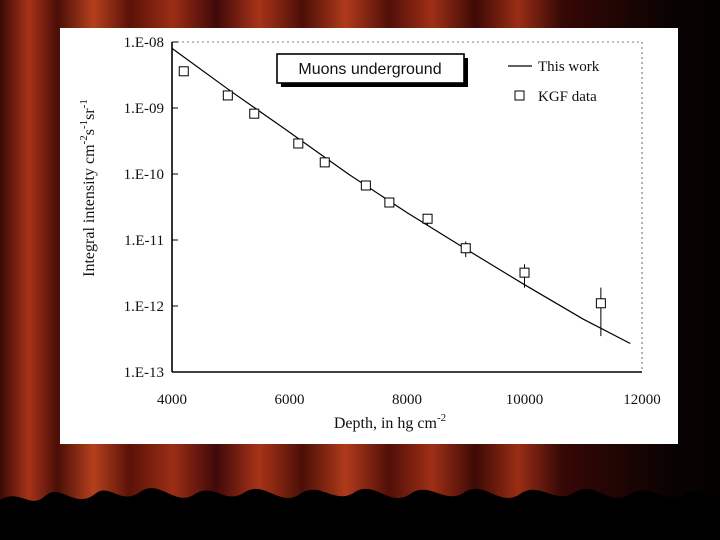 Image resolution: width=720 pixels, height=540 pixels. I want to click on legend-item-this-work: This work, so click(554, 67).